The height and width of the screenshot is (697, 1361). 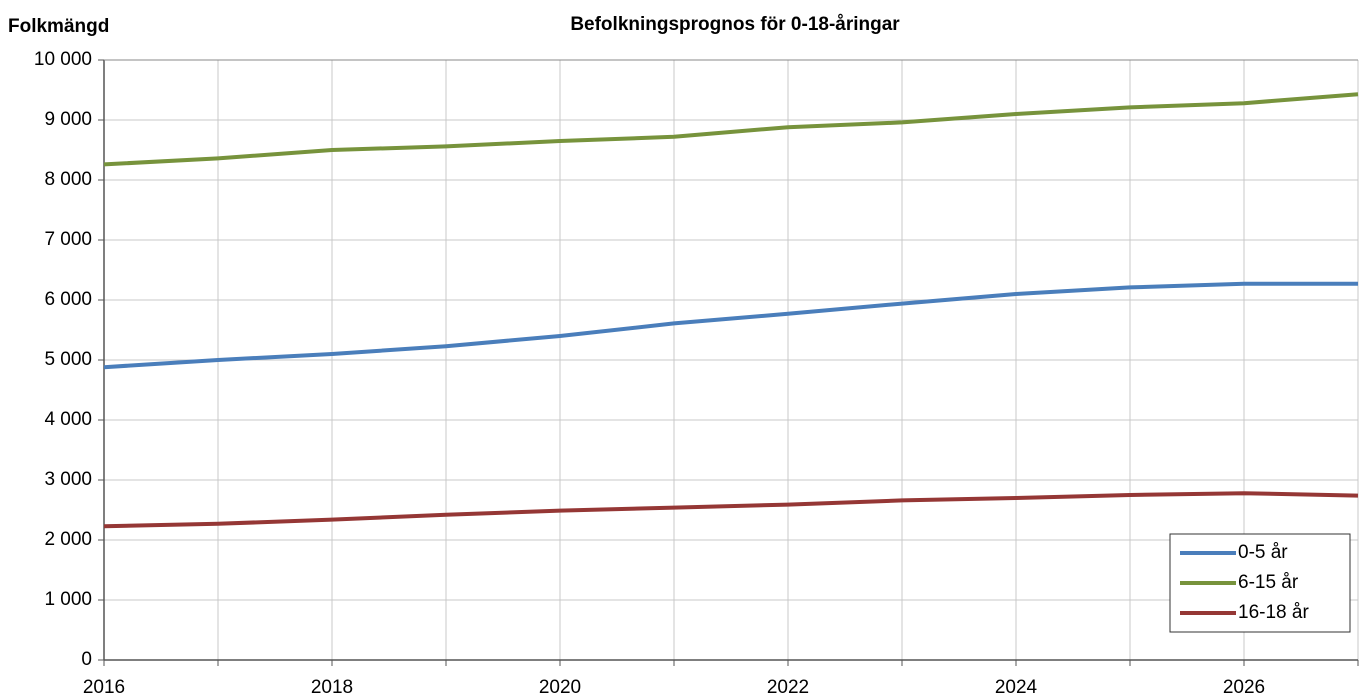 I want to click on legend-label: 0-5 år, so click(x=1263, y=552).